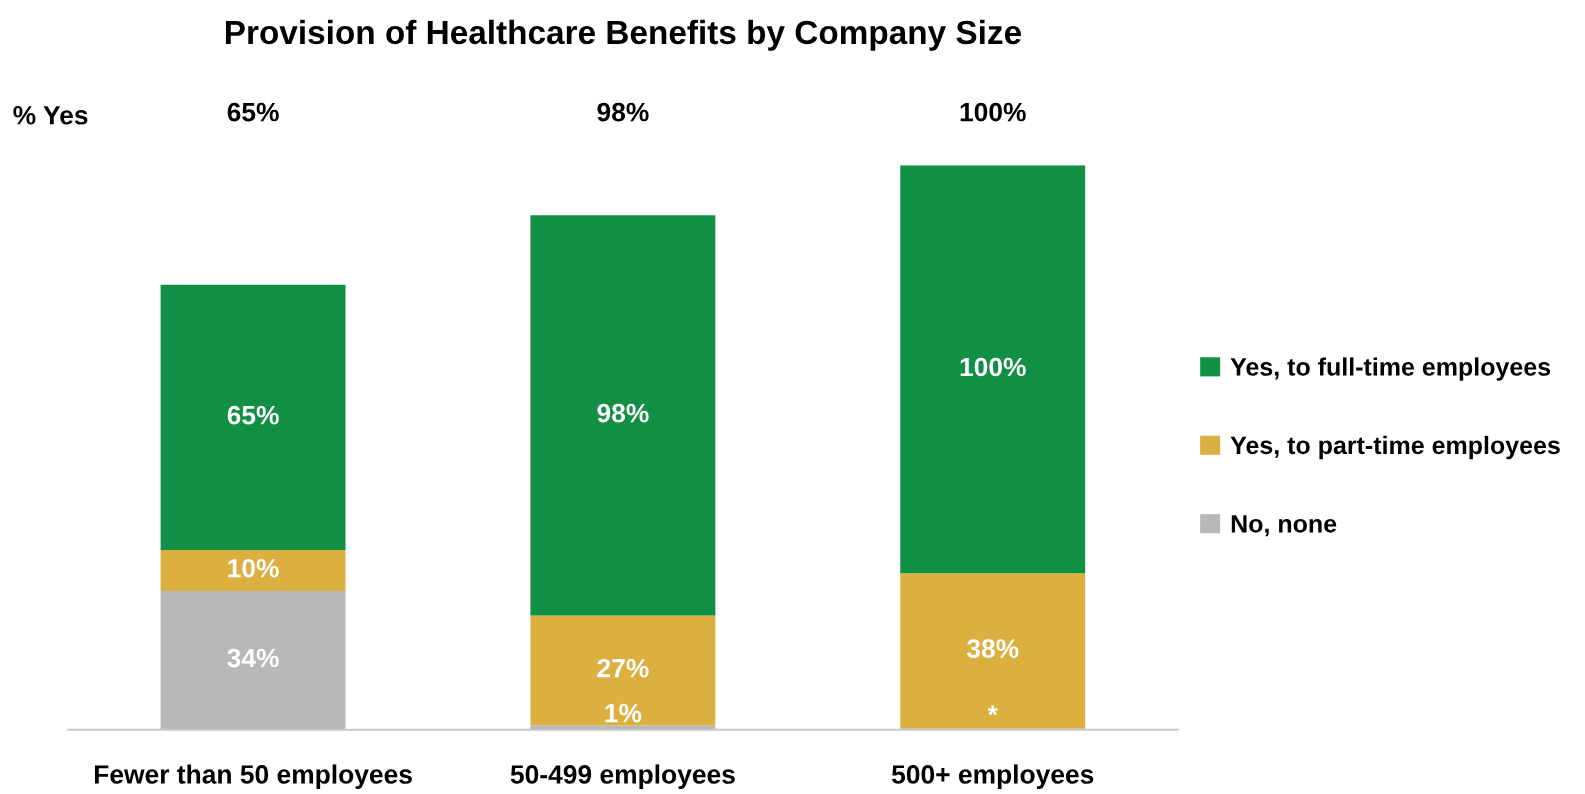 The height and width of the screenshot is (794, 1585). Describe the element at coordinates (622, 777) in the screenshot. I see `x-tick-label: 50-499 employees` at that location.